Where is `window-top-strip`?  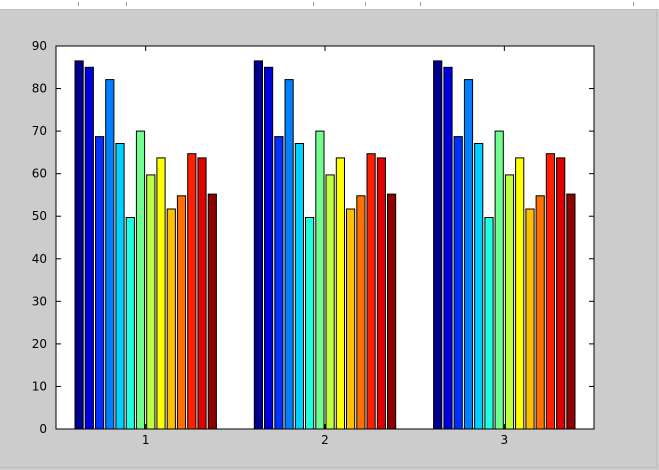 window-top-strip is located at coordinates (329, 5).